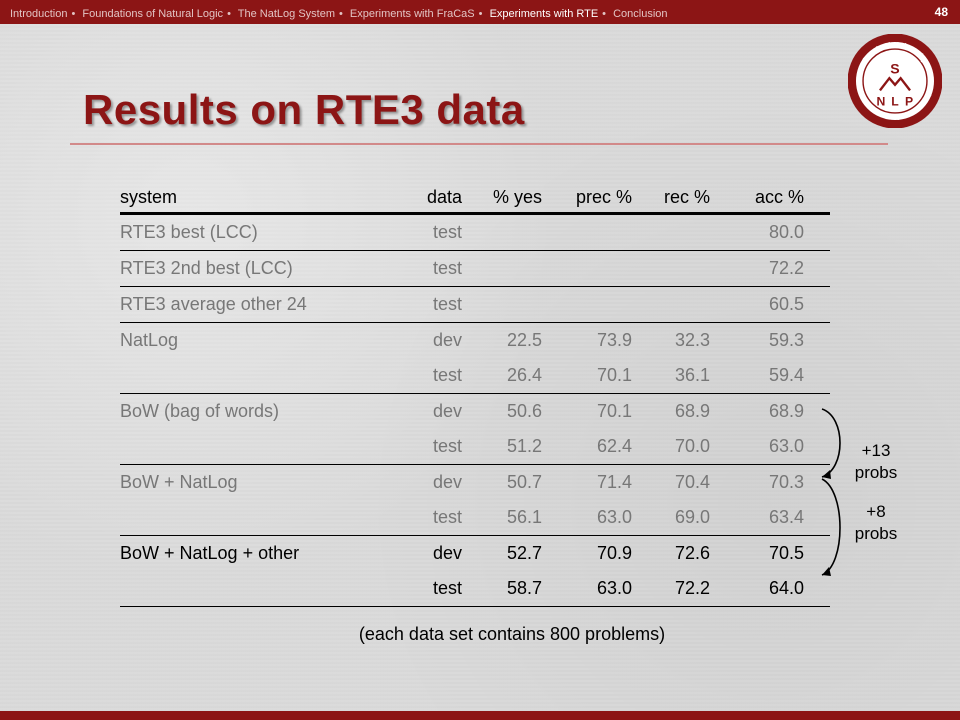  I want to click on cell-yes: 22.5, so click(524, 340).